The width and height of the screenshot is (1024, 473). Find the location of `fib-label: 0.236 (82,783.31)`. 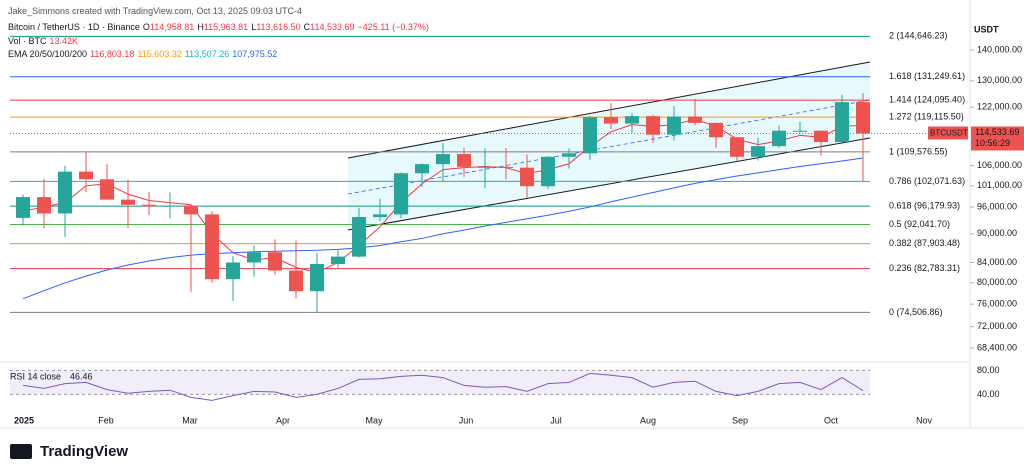

fib-label: 0.236 (82,783.31) is located at coordinates (924, 268).